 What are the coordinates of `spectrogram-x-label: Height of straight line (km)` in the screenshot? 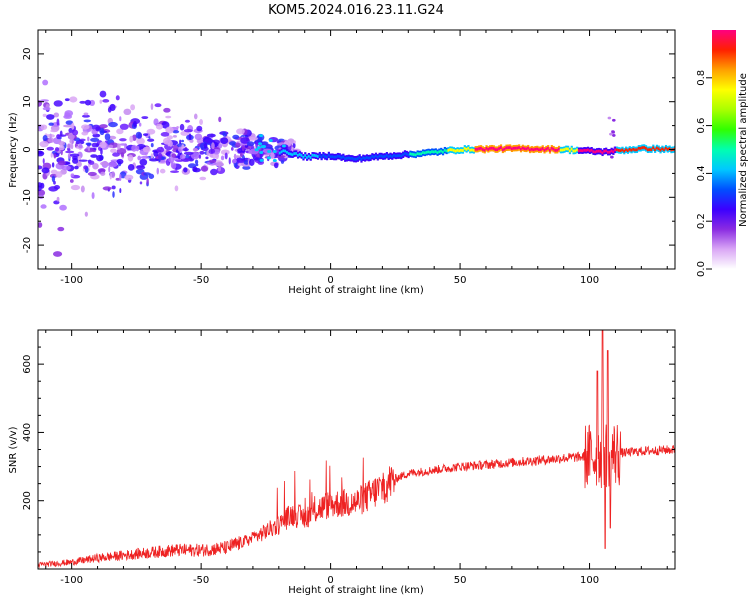 It's located at (356, 290).